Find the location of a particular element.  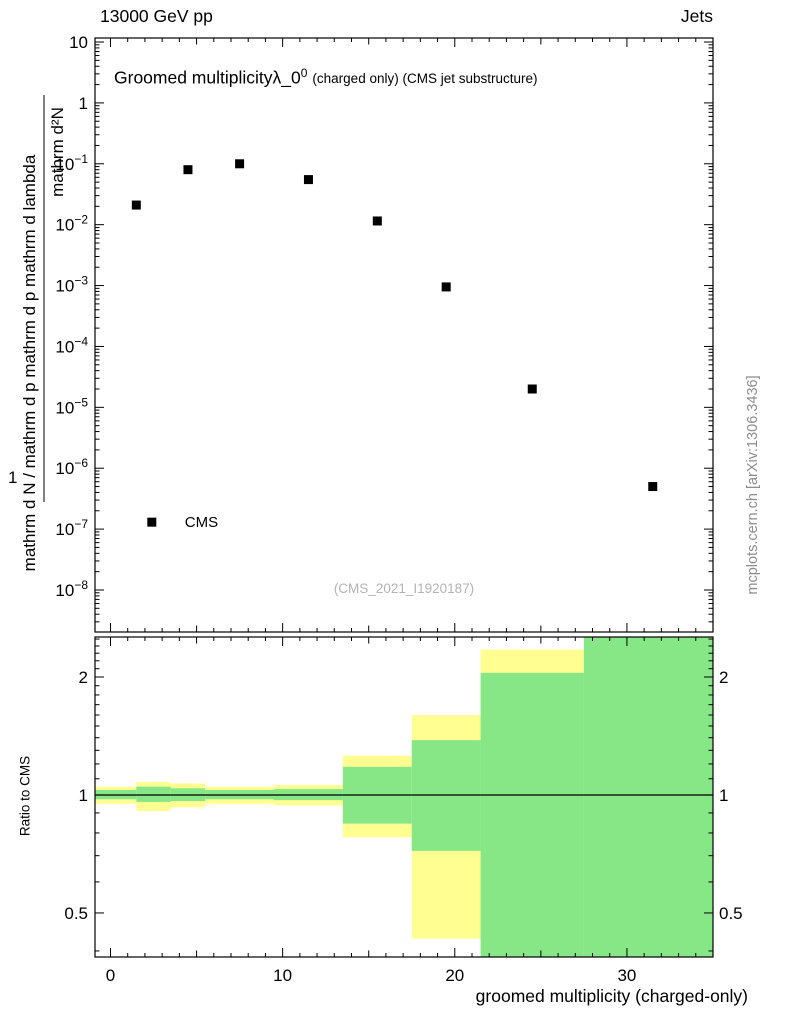

x-tick-label: 30 is located at coordinates (626, 975).